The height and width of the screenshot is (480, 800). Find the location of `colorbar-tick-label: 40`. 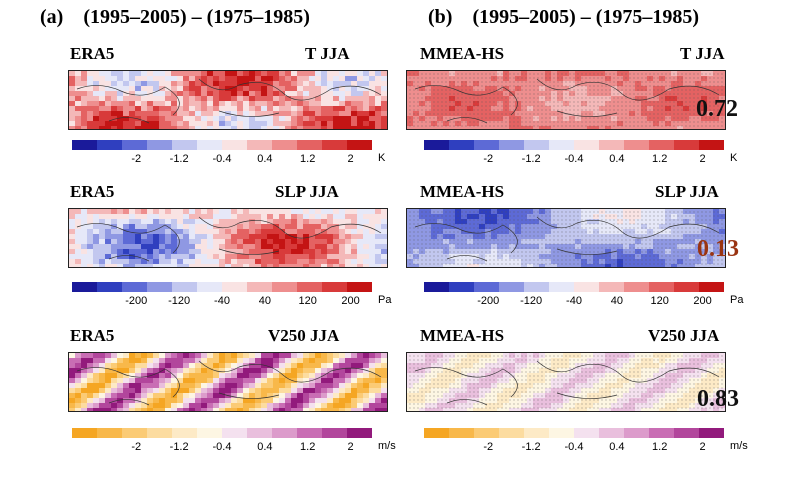

colorbar-tick-label: 40 is located at coordinates (264, 301).